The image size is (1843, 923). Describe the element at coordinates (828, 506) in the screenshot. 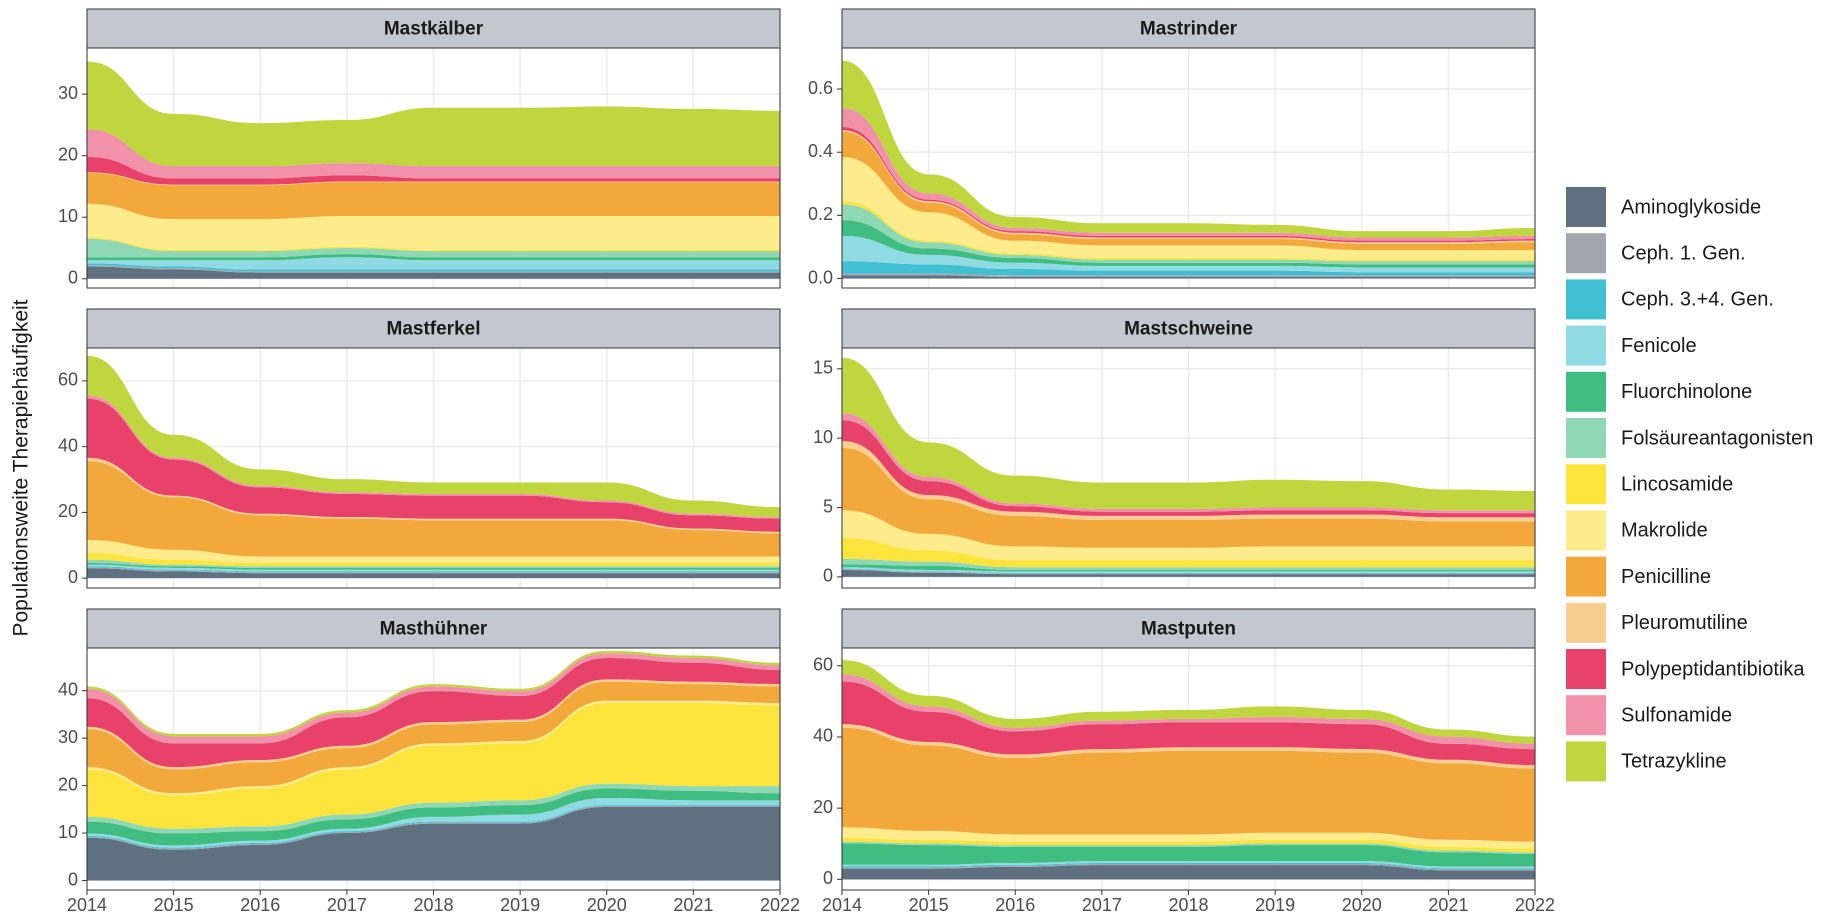

I see `y-tick-label: 5` at that location.